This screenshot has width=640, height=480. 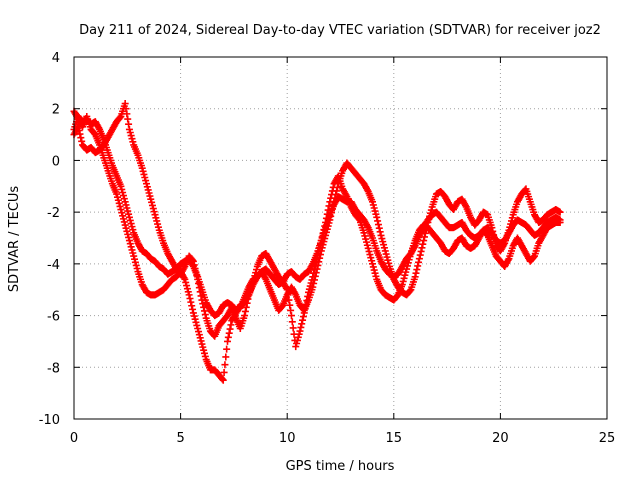 I want to click on x-tick-label: 10, so click(x=287, y=438).